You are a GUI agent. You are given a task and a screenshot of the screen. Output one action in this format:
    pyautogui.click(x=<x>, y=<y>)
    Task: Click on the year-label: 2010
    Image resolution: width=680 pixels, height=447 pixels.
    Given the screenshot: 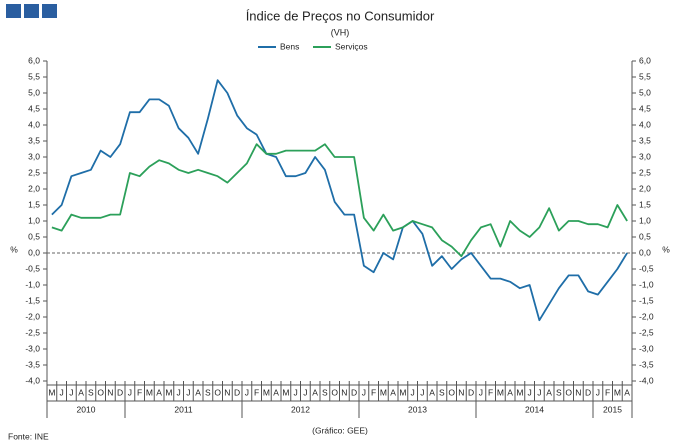 What is the action you would take?
    pyautogui.click(x=86, y=409)
    